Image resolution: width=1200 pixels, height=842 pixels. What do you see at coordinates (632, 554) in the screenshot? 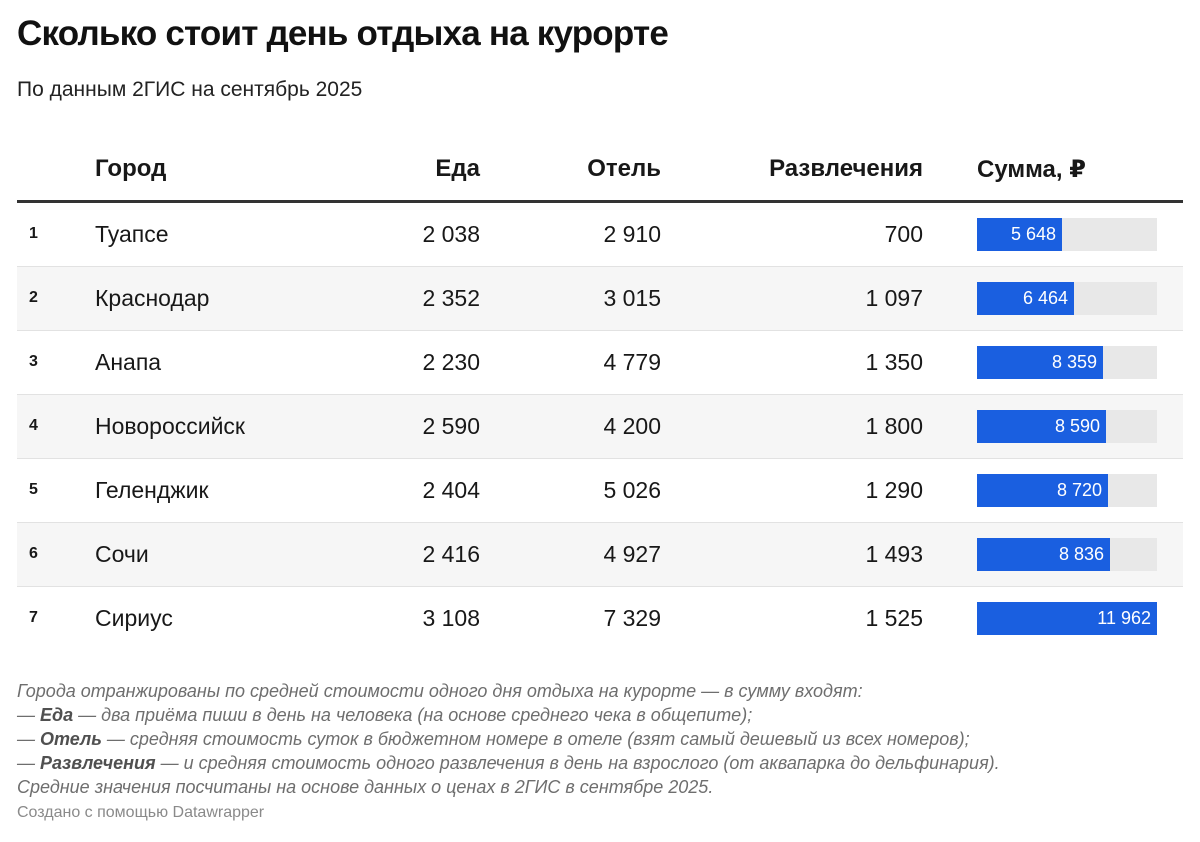
I see `row-hotel-value: 4 927` at bounding box center [632, 554].